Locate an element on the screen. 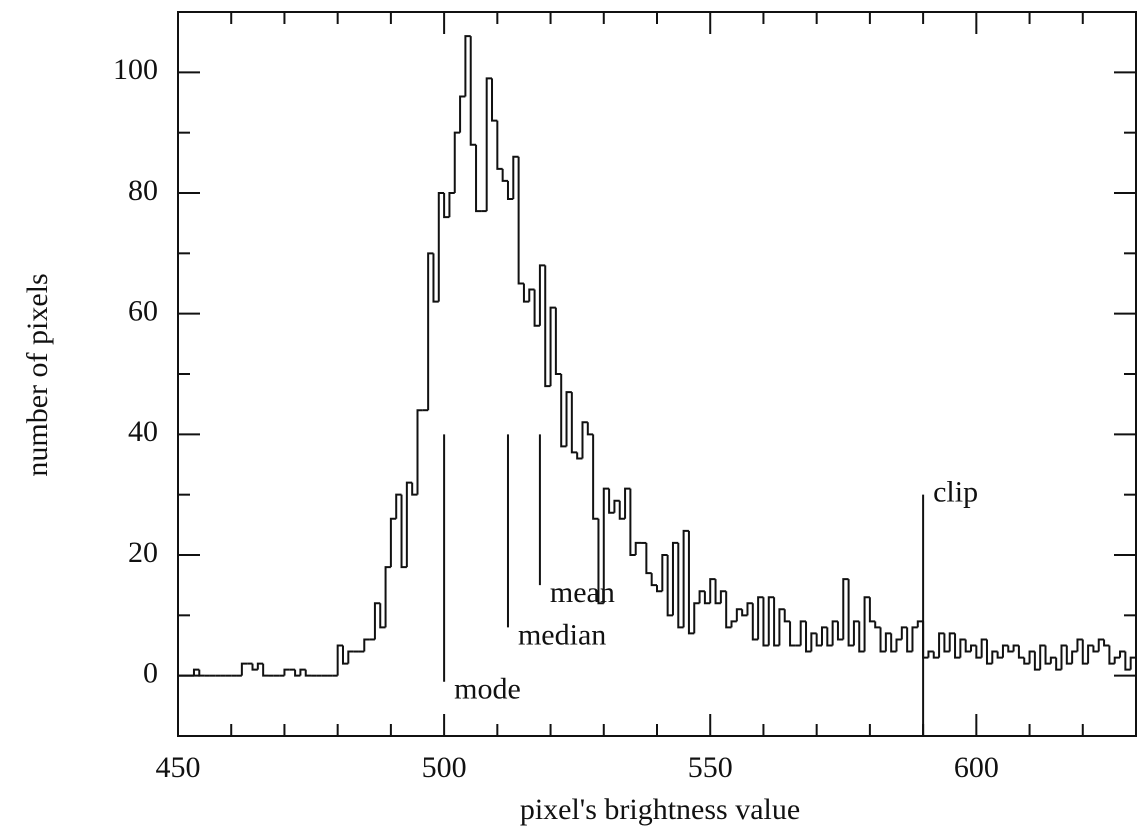 Image resolution: width=1139 pixels, height=833 pixels. annotation-label: clip is located at coordinates (955, 492).